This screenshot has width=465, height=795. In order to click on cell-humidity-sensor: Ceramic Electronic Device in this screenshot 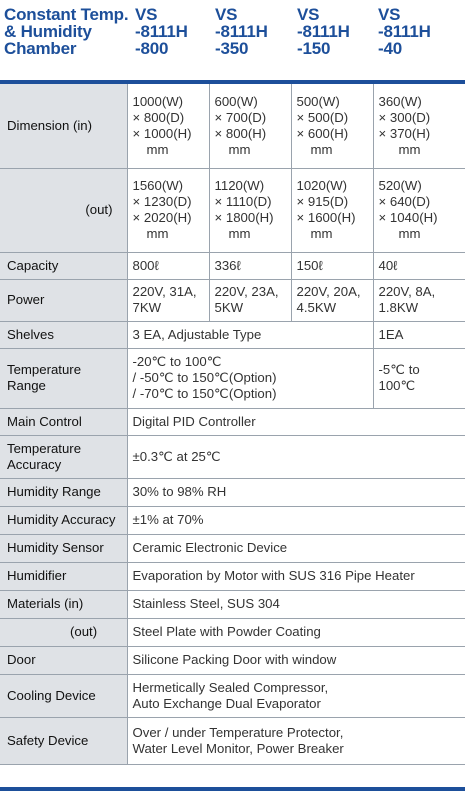, I will do `click(295, 548)`.